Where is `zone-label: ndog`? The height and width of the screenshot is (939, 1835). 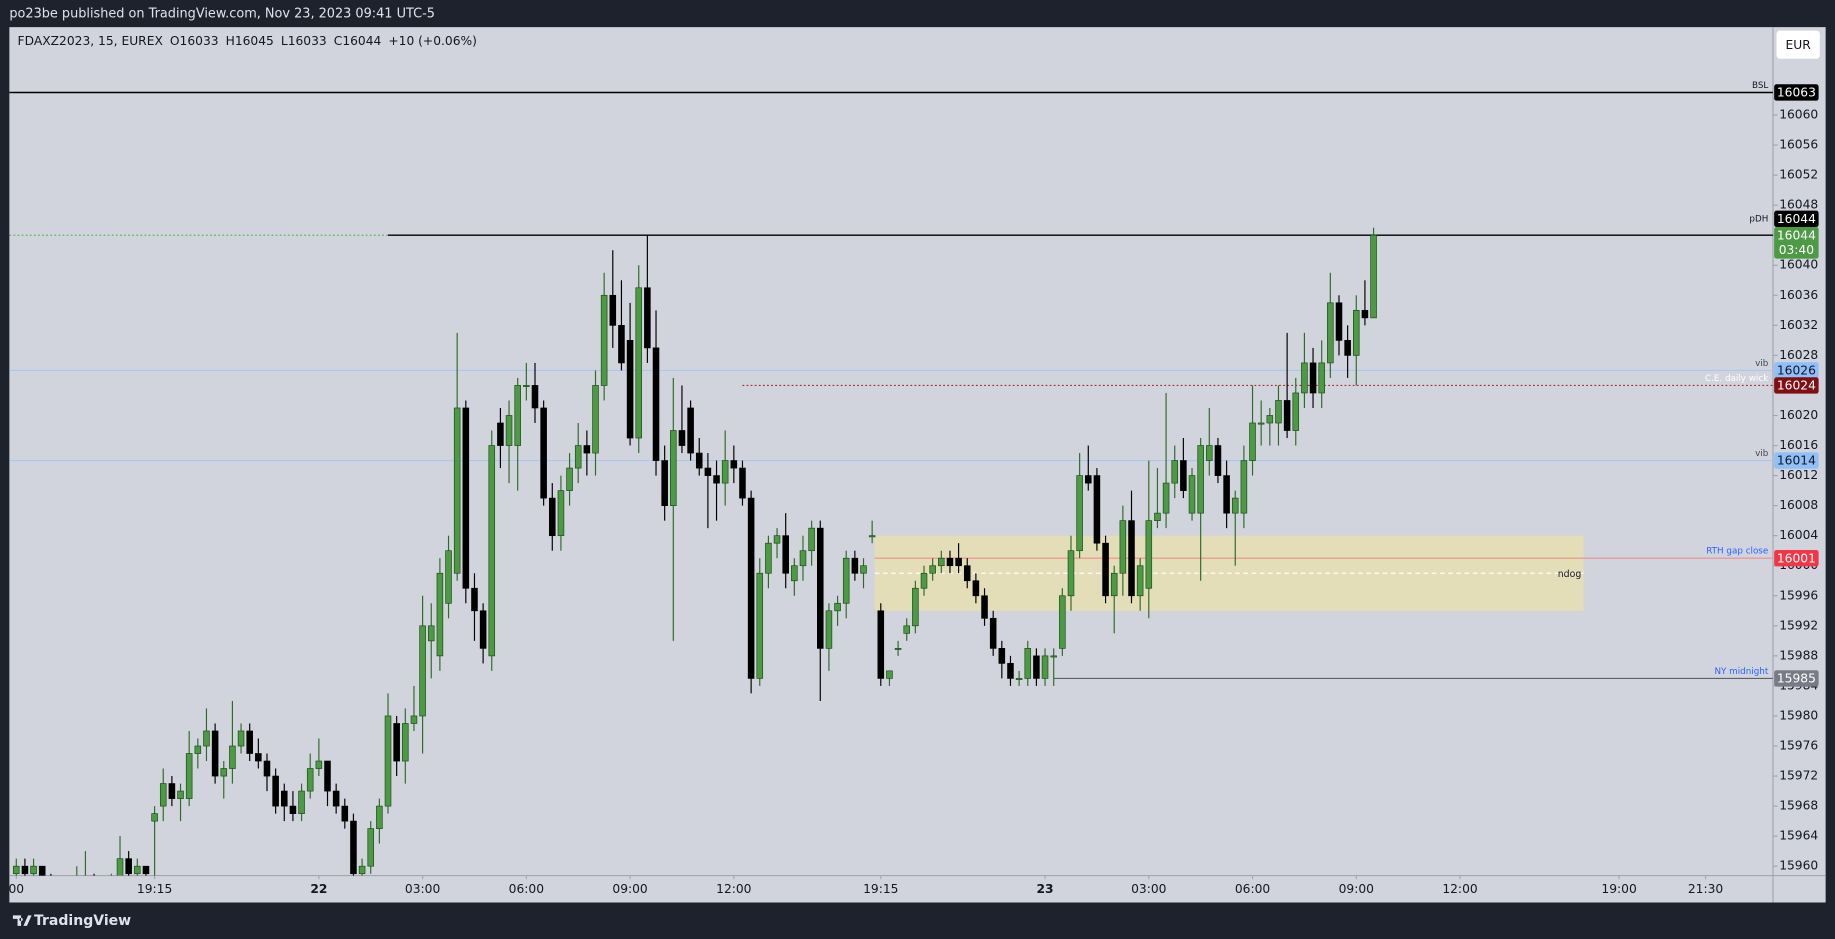
zone-label: ndog is located at coordinates (1570, 574).